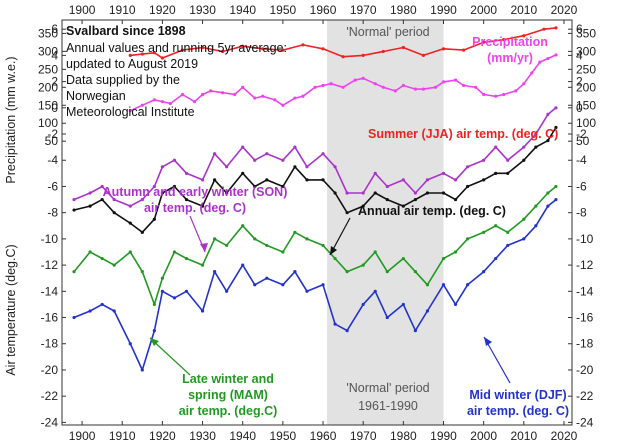  Describe the element at coordinates (388, 406) in the screenshot. I see `period-years-label: 1961-1990` at that location.